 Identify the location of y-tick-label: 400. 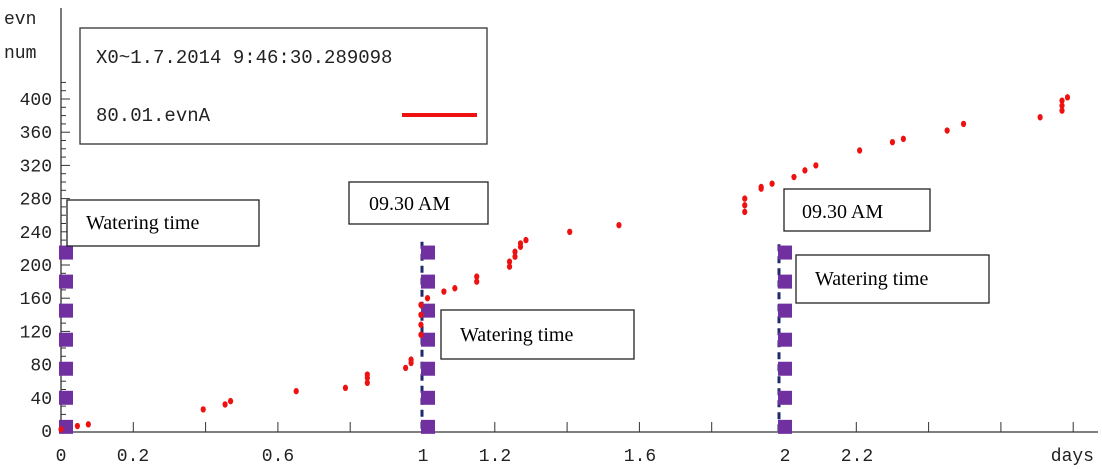
(36, 101).